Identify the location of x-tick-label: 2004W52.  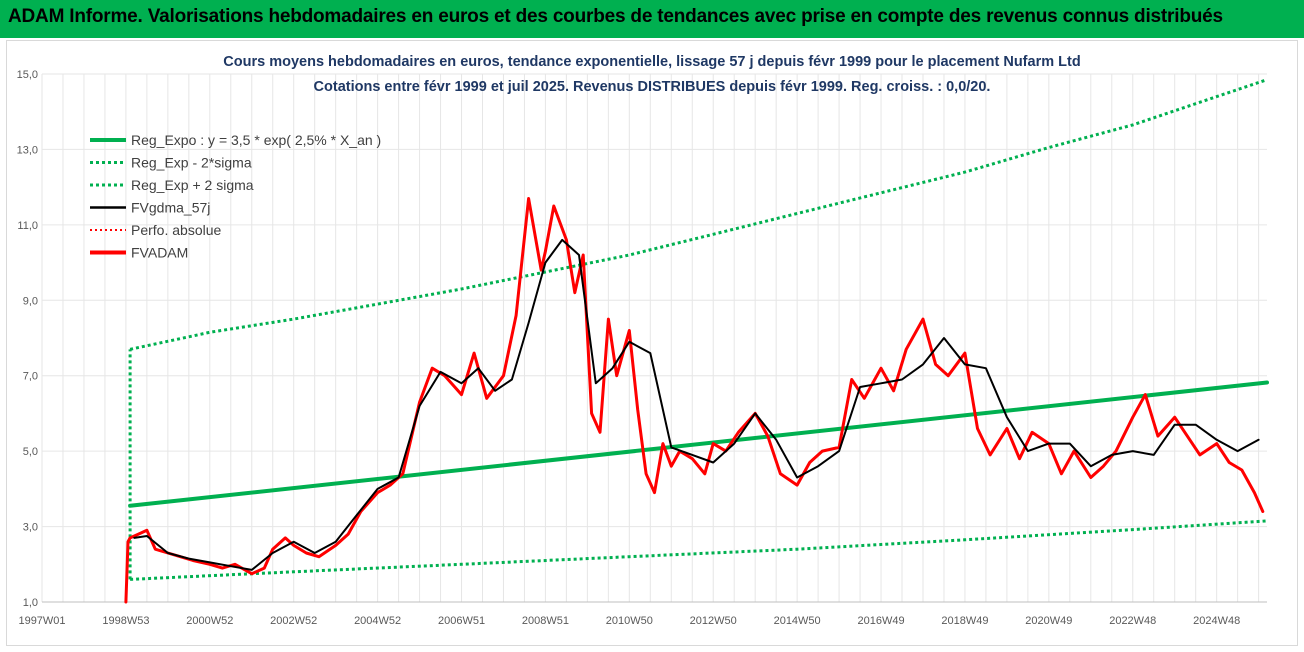
(377, 621).